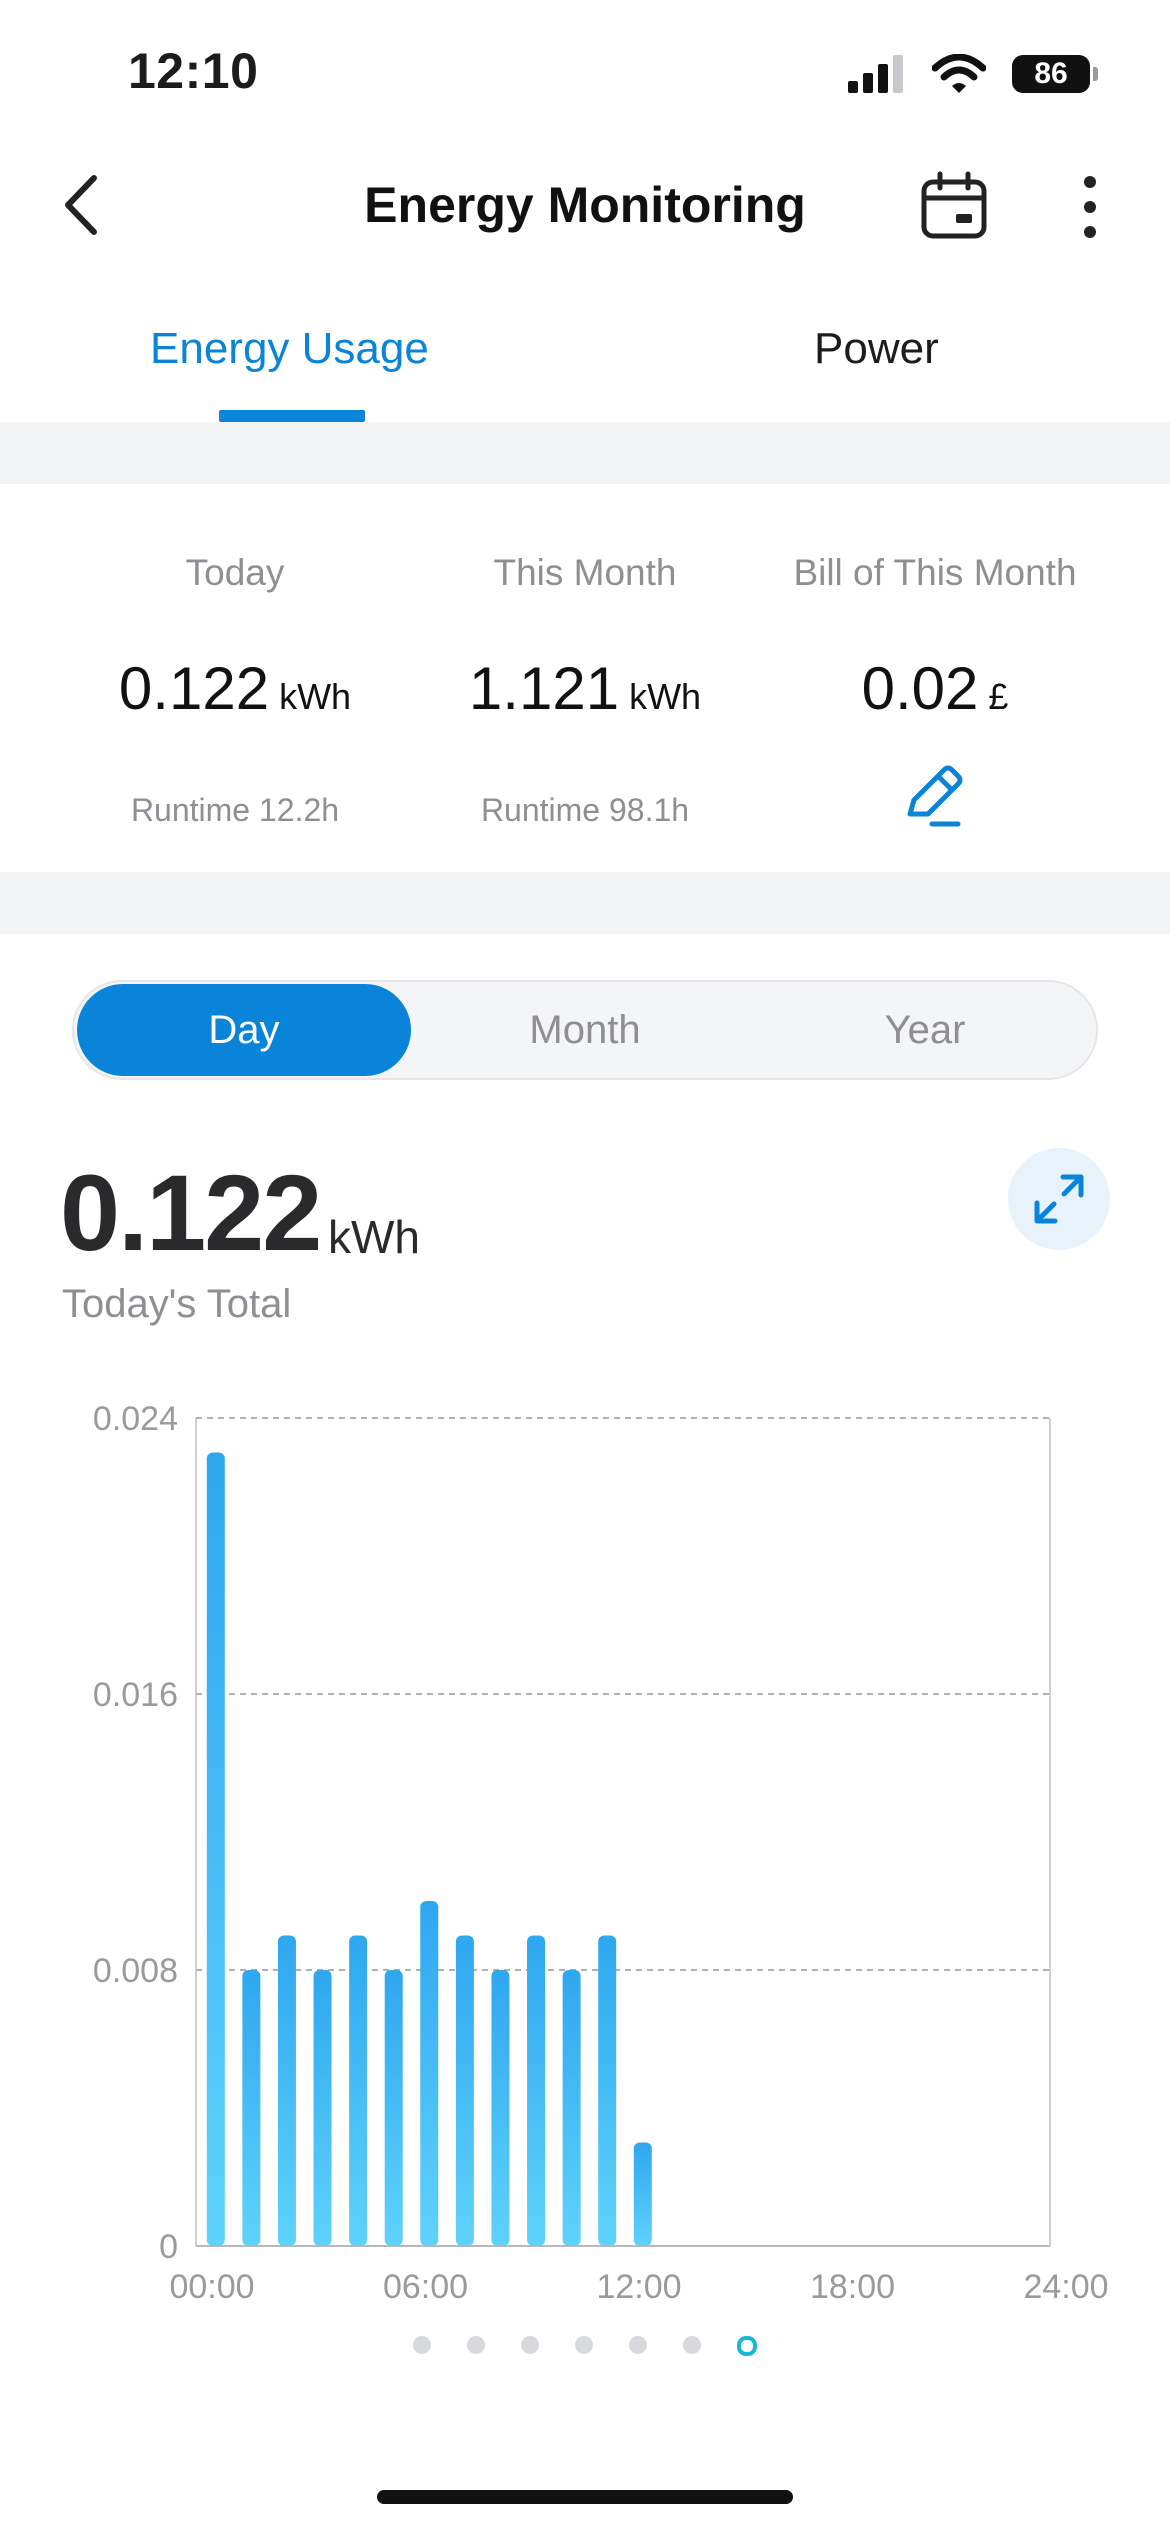  Describe the element at coordinates (244, 1030) in the screenshot. I see `segment-day: Day` at that location.